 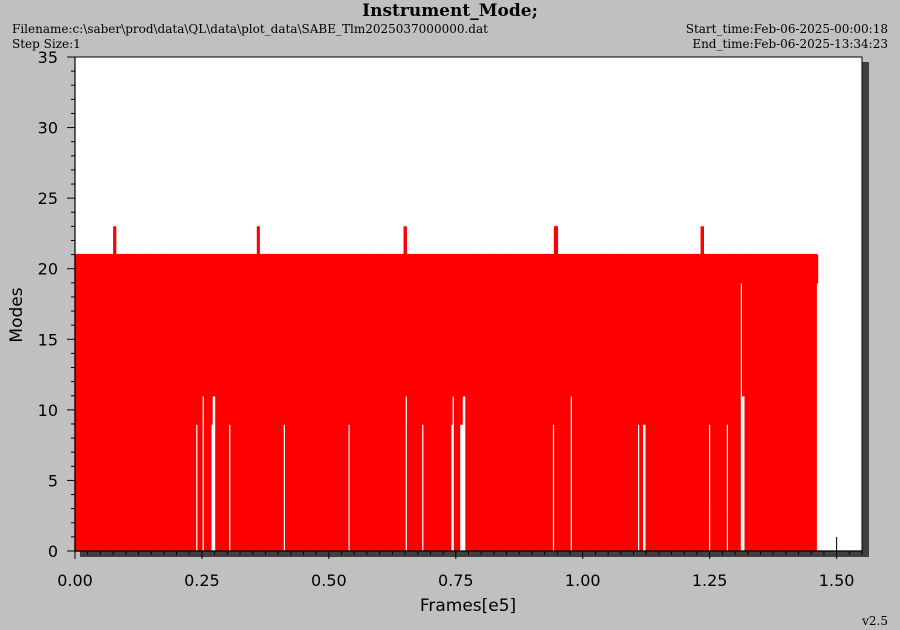 I want to click on y-tick-label: 20, so click(x=48, y=269).